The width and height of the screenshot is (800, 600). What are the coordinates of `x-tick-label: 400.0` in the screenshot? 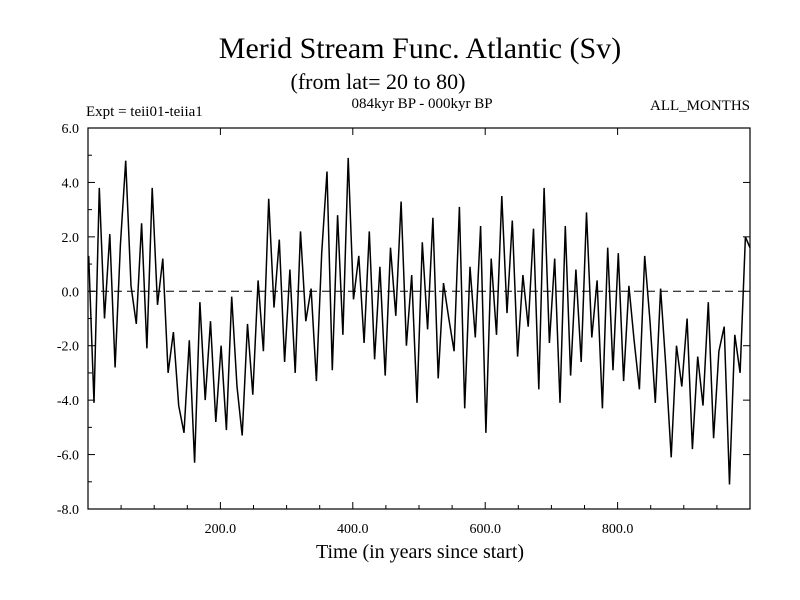 It's located at (353, 529).